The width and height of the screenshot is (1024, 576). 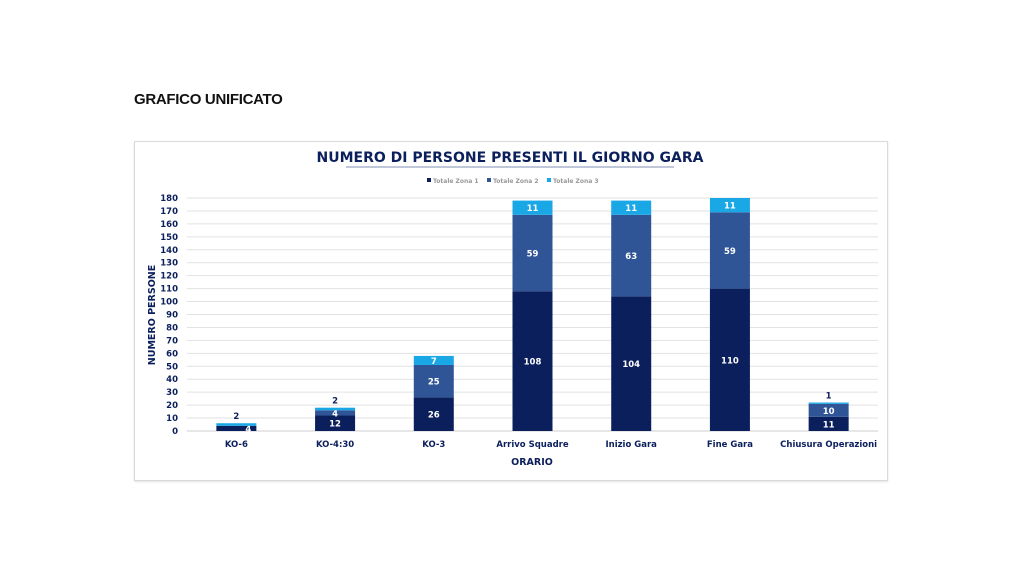 What do you see at coordinates (730, 445) in the screenshot?
I see `x-tick-label: Fine Gara` at bounding box center [730, 445].